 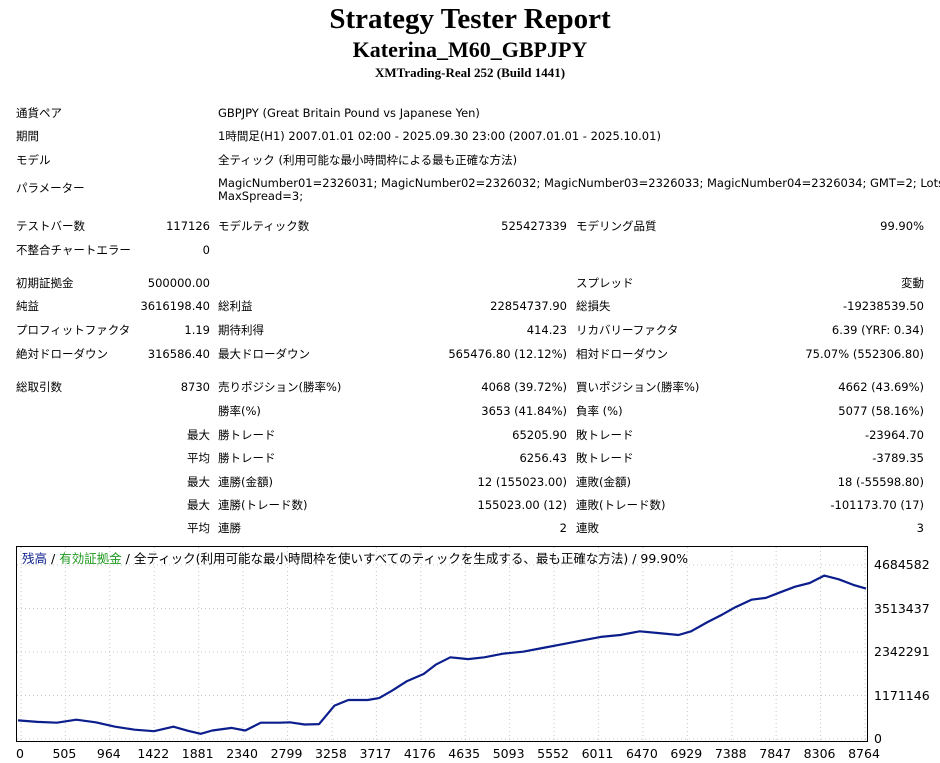 What do you see at coordinates (242, 753) in the screenshot?
I see `x-tick-label: 2340` at bounding box center [242, 753].